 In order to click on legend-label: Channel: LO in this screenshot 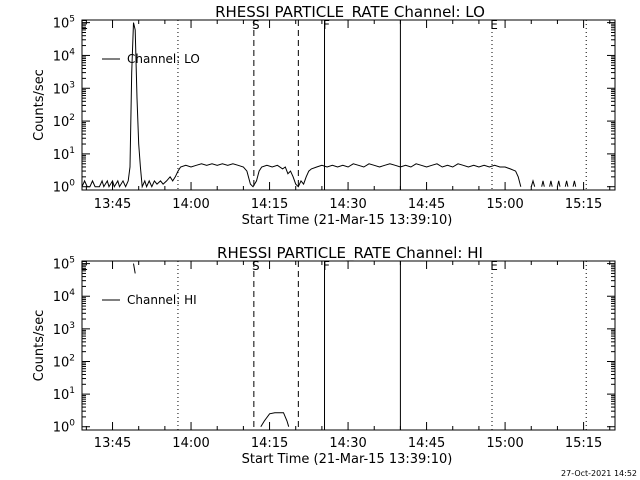, I will do `click(163, 59)`.